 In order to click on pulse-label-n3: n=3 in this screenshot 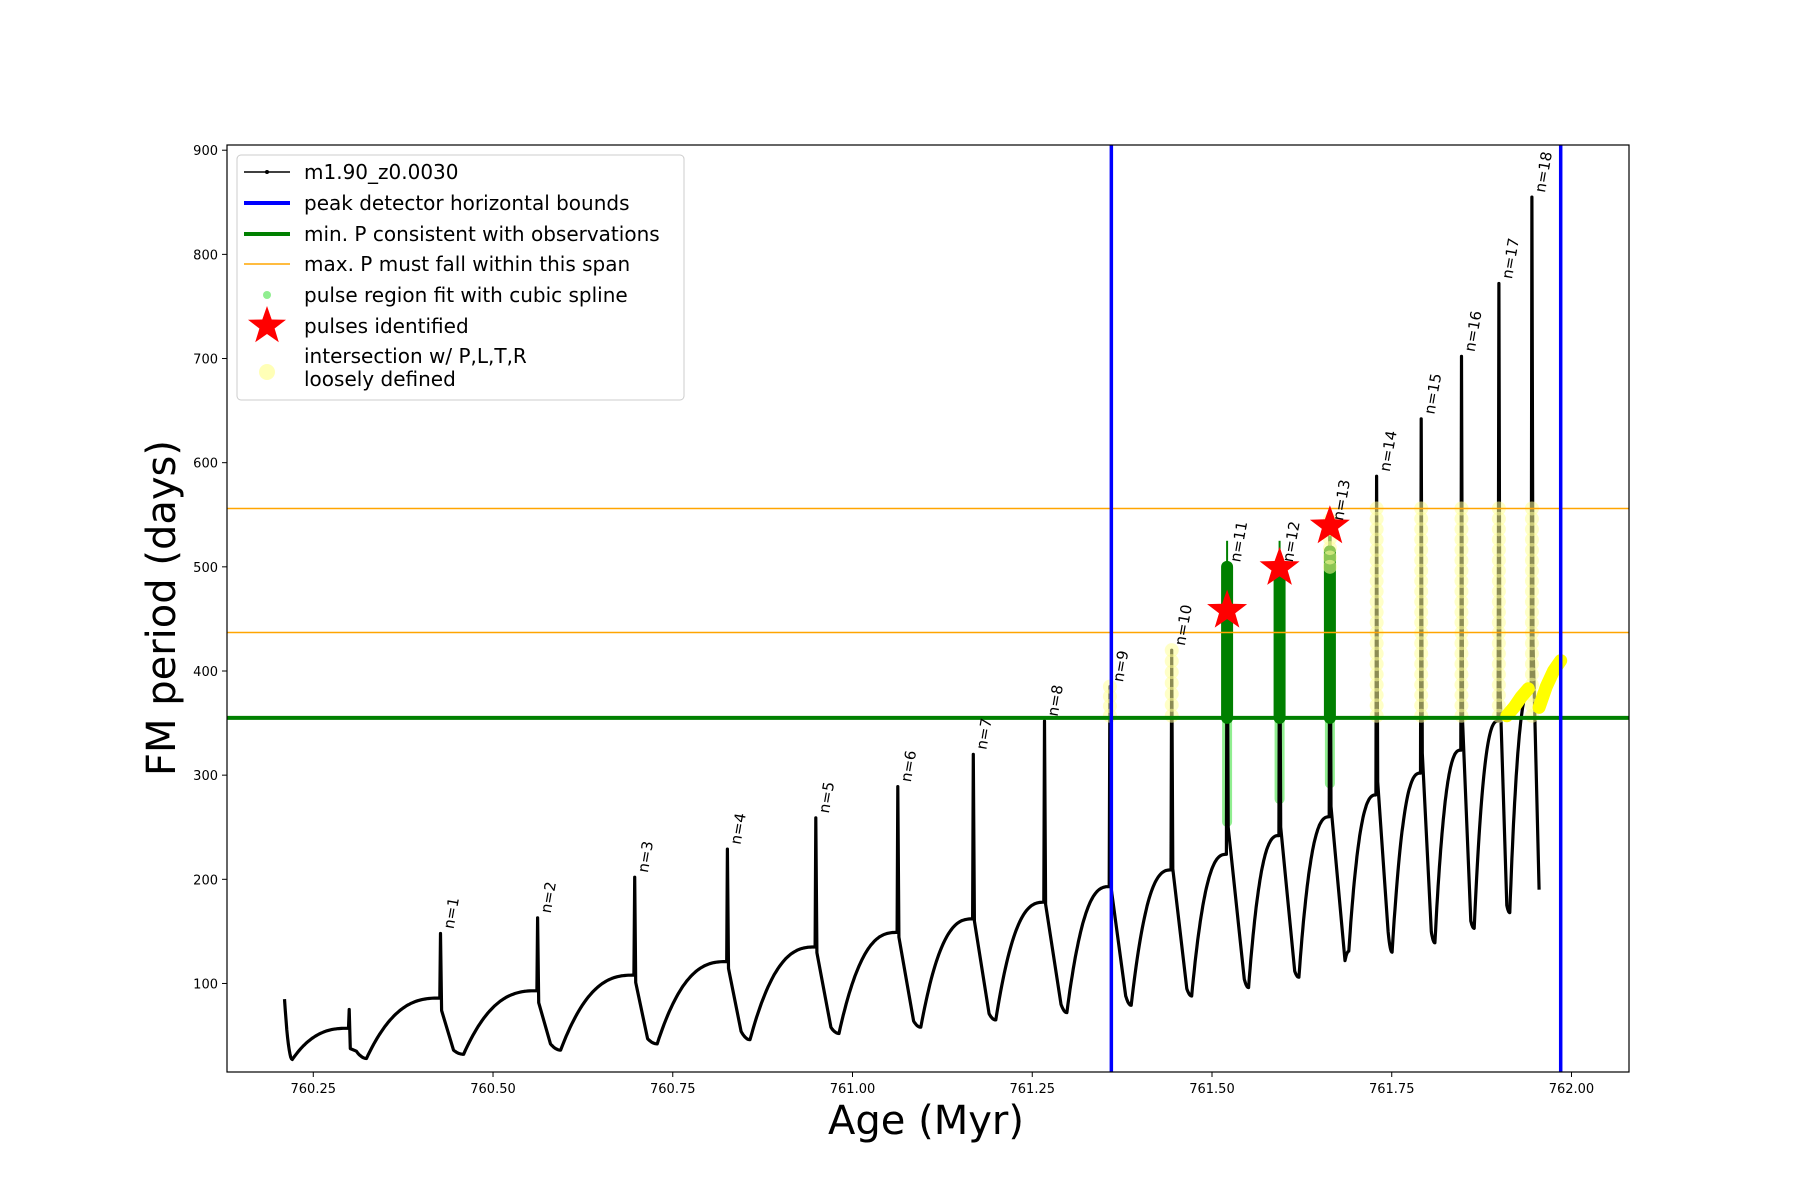, I will do `click(645, 857)`.